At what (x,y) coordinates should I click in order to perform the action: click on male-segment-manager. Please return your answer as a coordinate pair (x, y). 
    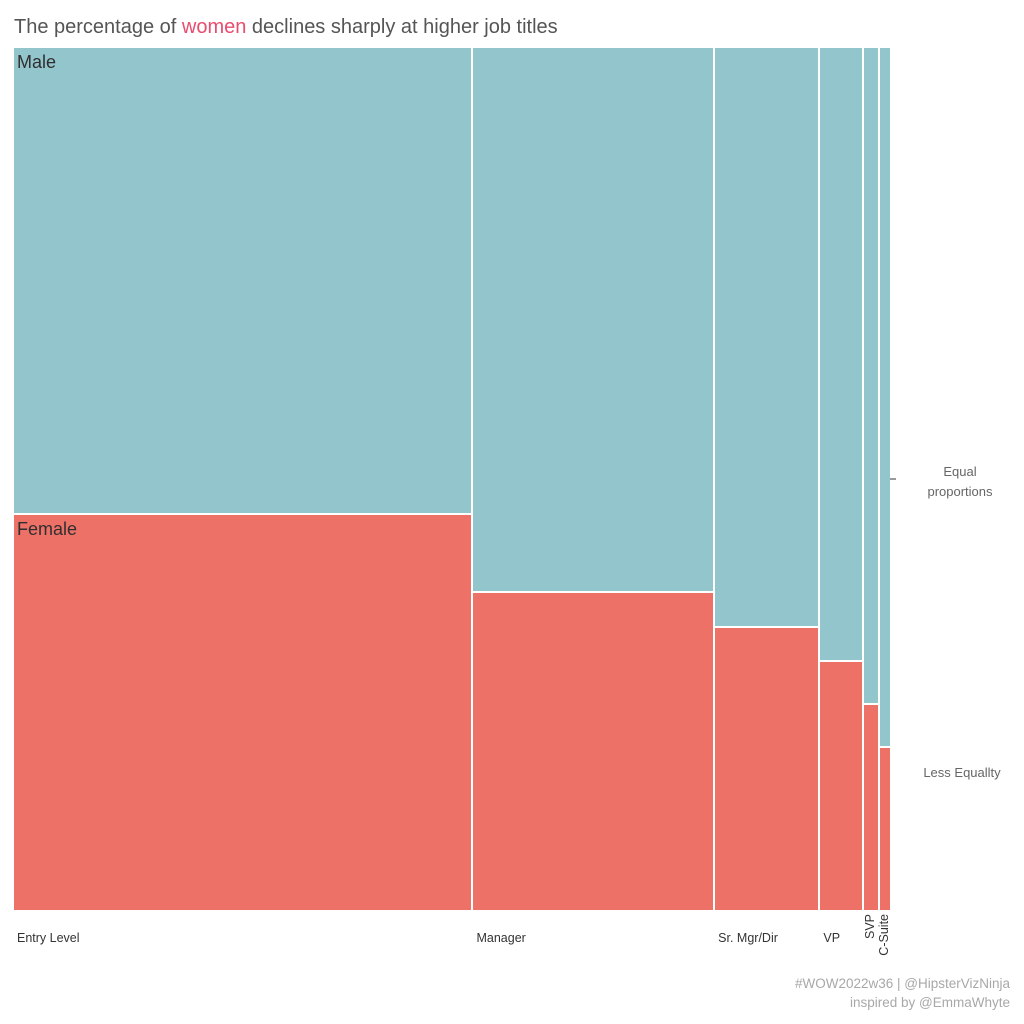
    Looking at the image, I should click on (593, 320).